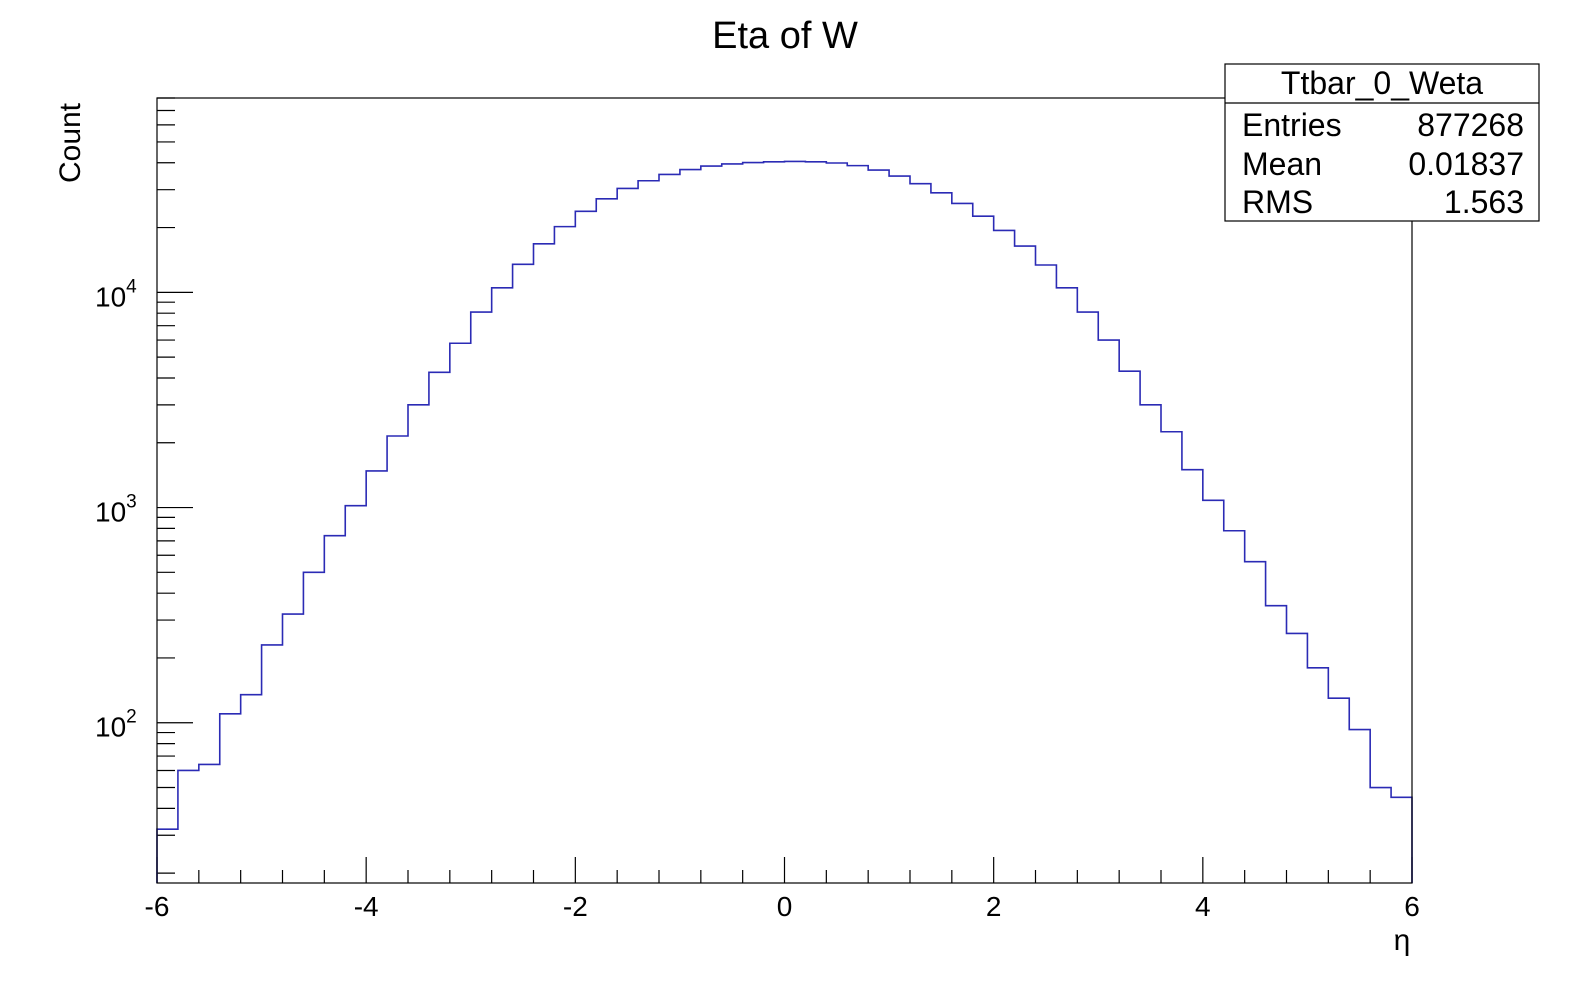 This screenshot has width=1589, height=995. What do you see at coordinates (1402, 940) in the screenshot?
I see `x-axis-label: η` at bounding box center [1402, 940].